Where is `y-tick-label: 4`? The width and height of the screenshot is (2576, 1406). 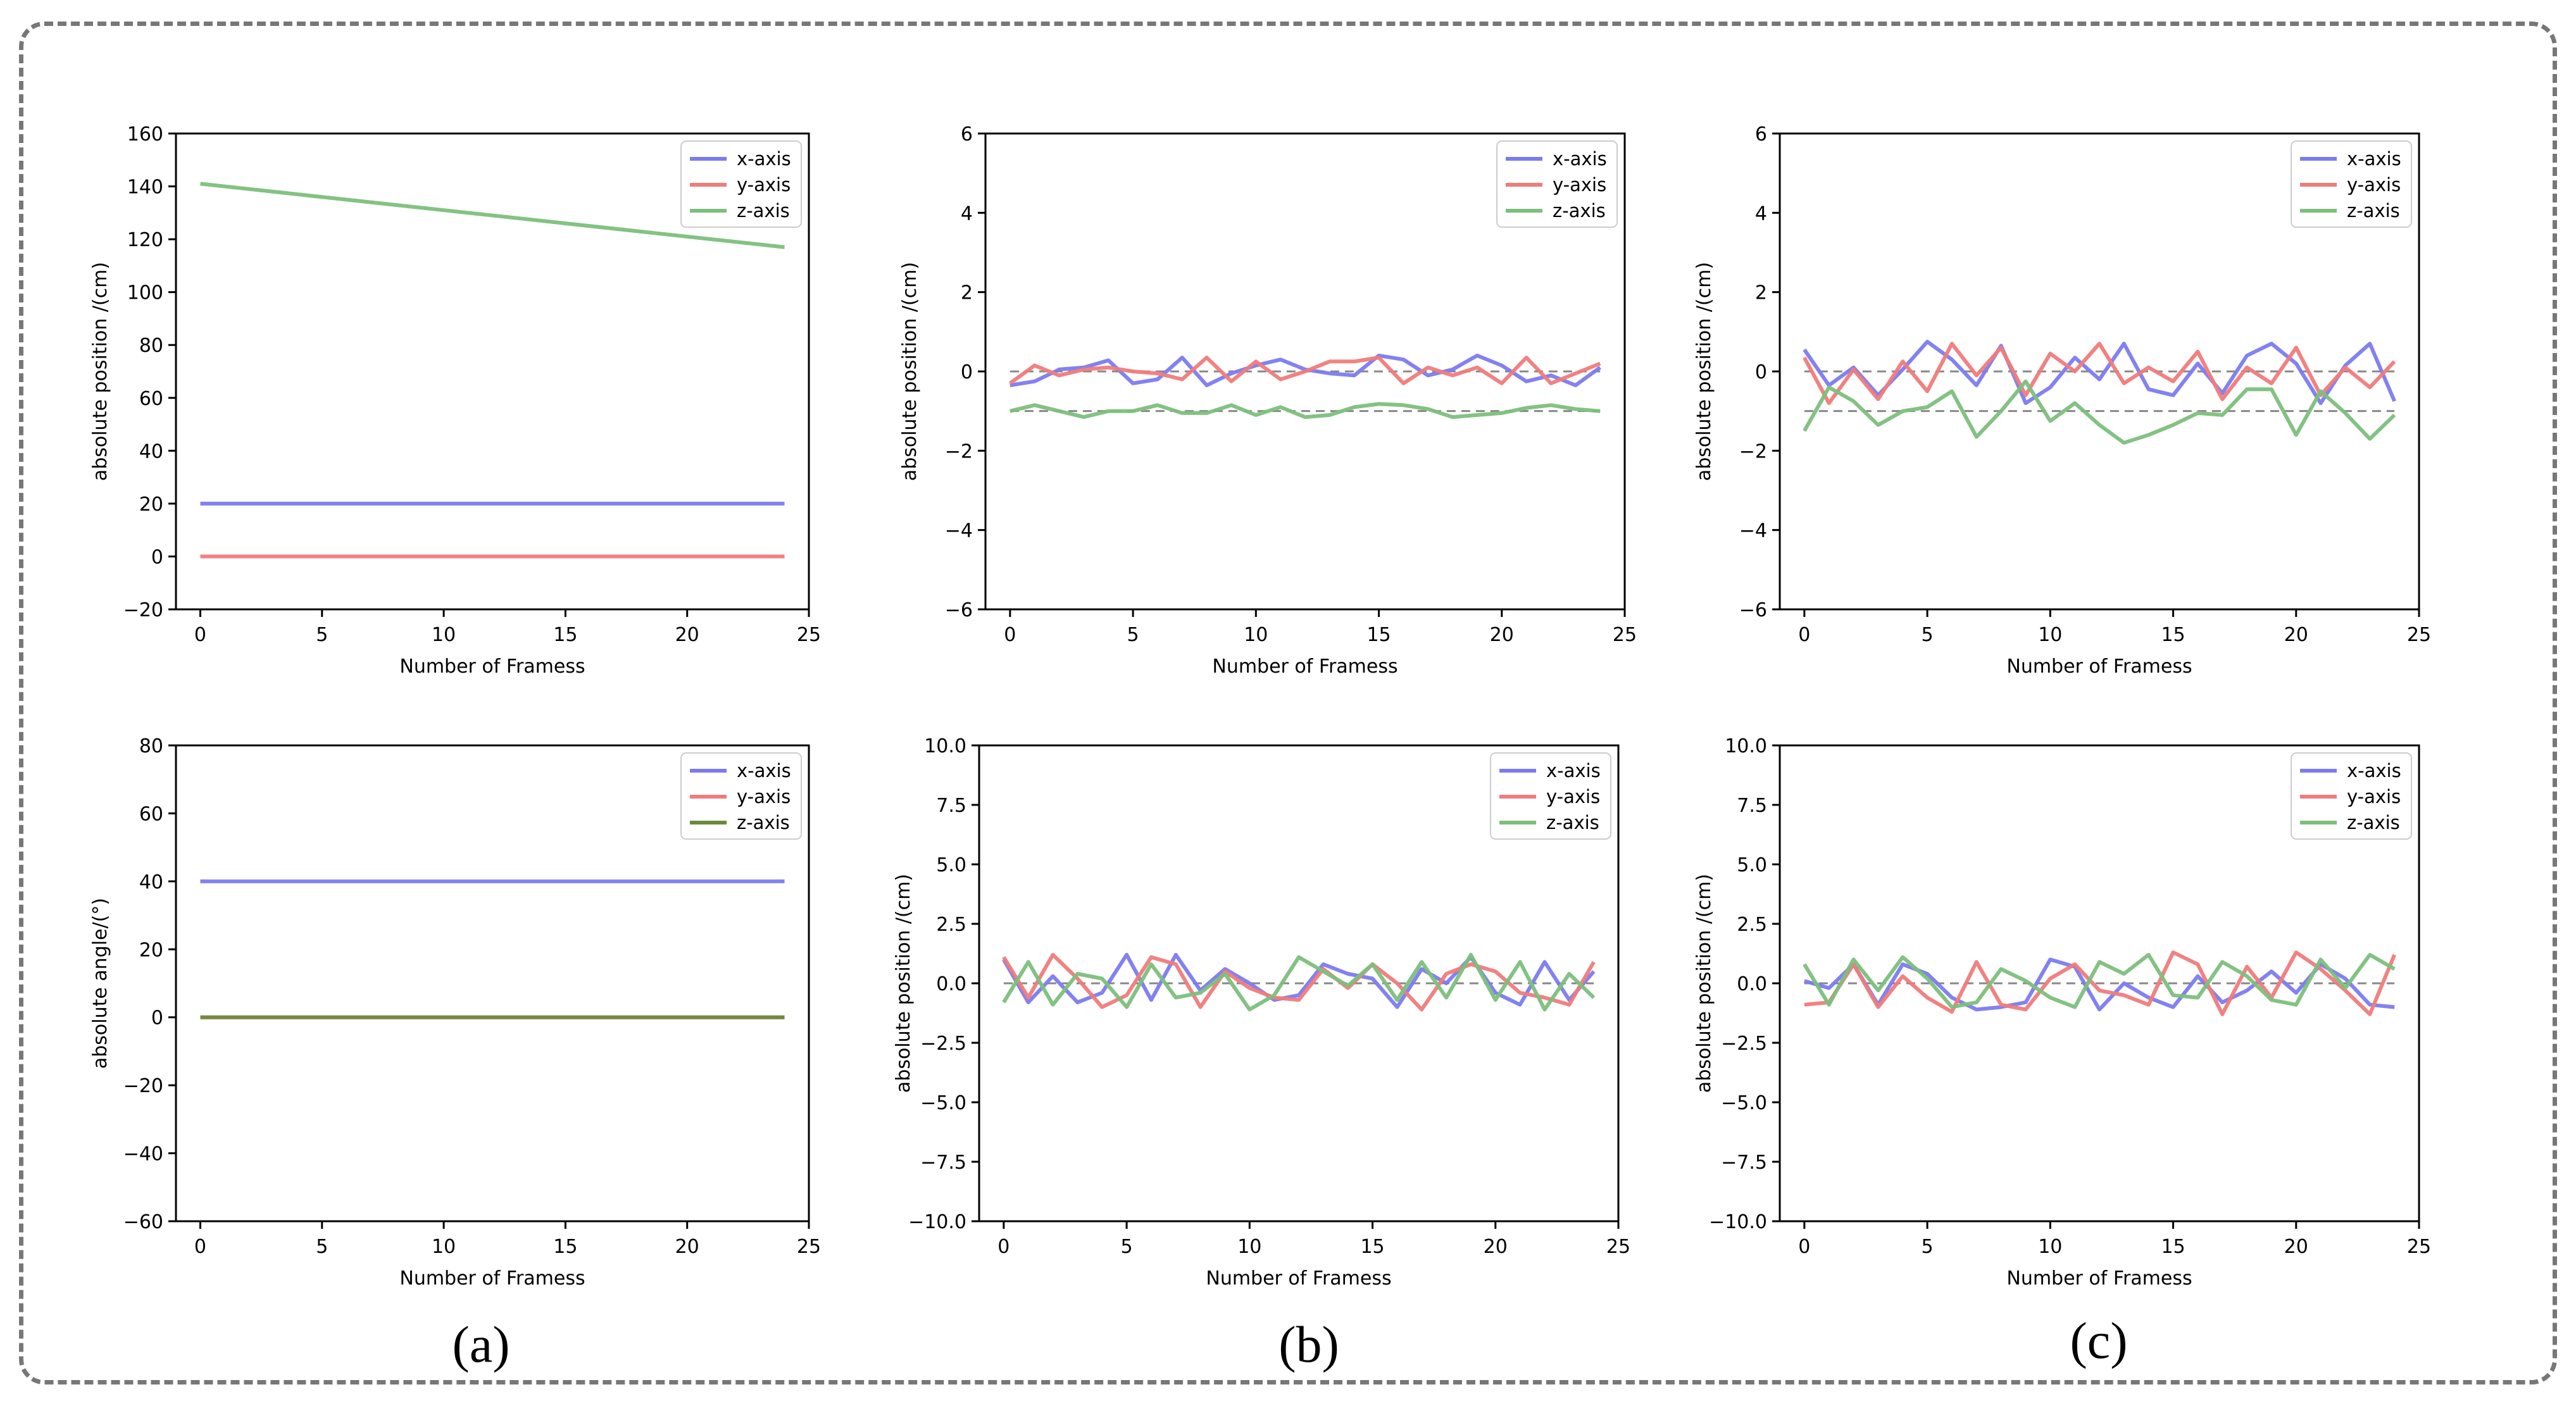
y-tick-label: 4 is located at coordinates (967, 213).